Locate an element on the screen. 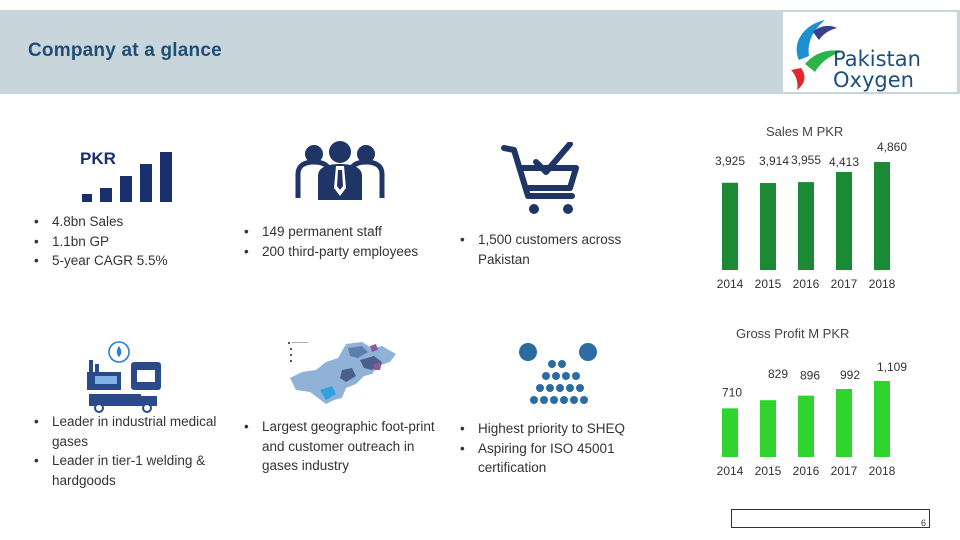 The height and width of the screenshot is (540, 960). data-label: 829 is located at coordinates (778, 374).